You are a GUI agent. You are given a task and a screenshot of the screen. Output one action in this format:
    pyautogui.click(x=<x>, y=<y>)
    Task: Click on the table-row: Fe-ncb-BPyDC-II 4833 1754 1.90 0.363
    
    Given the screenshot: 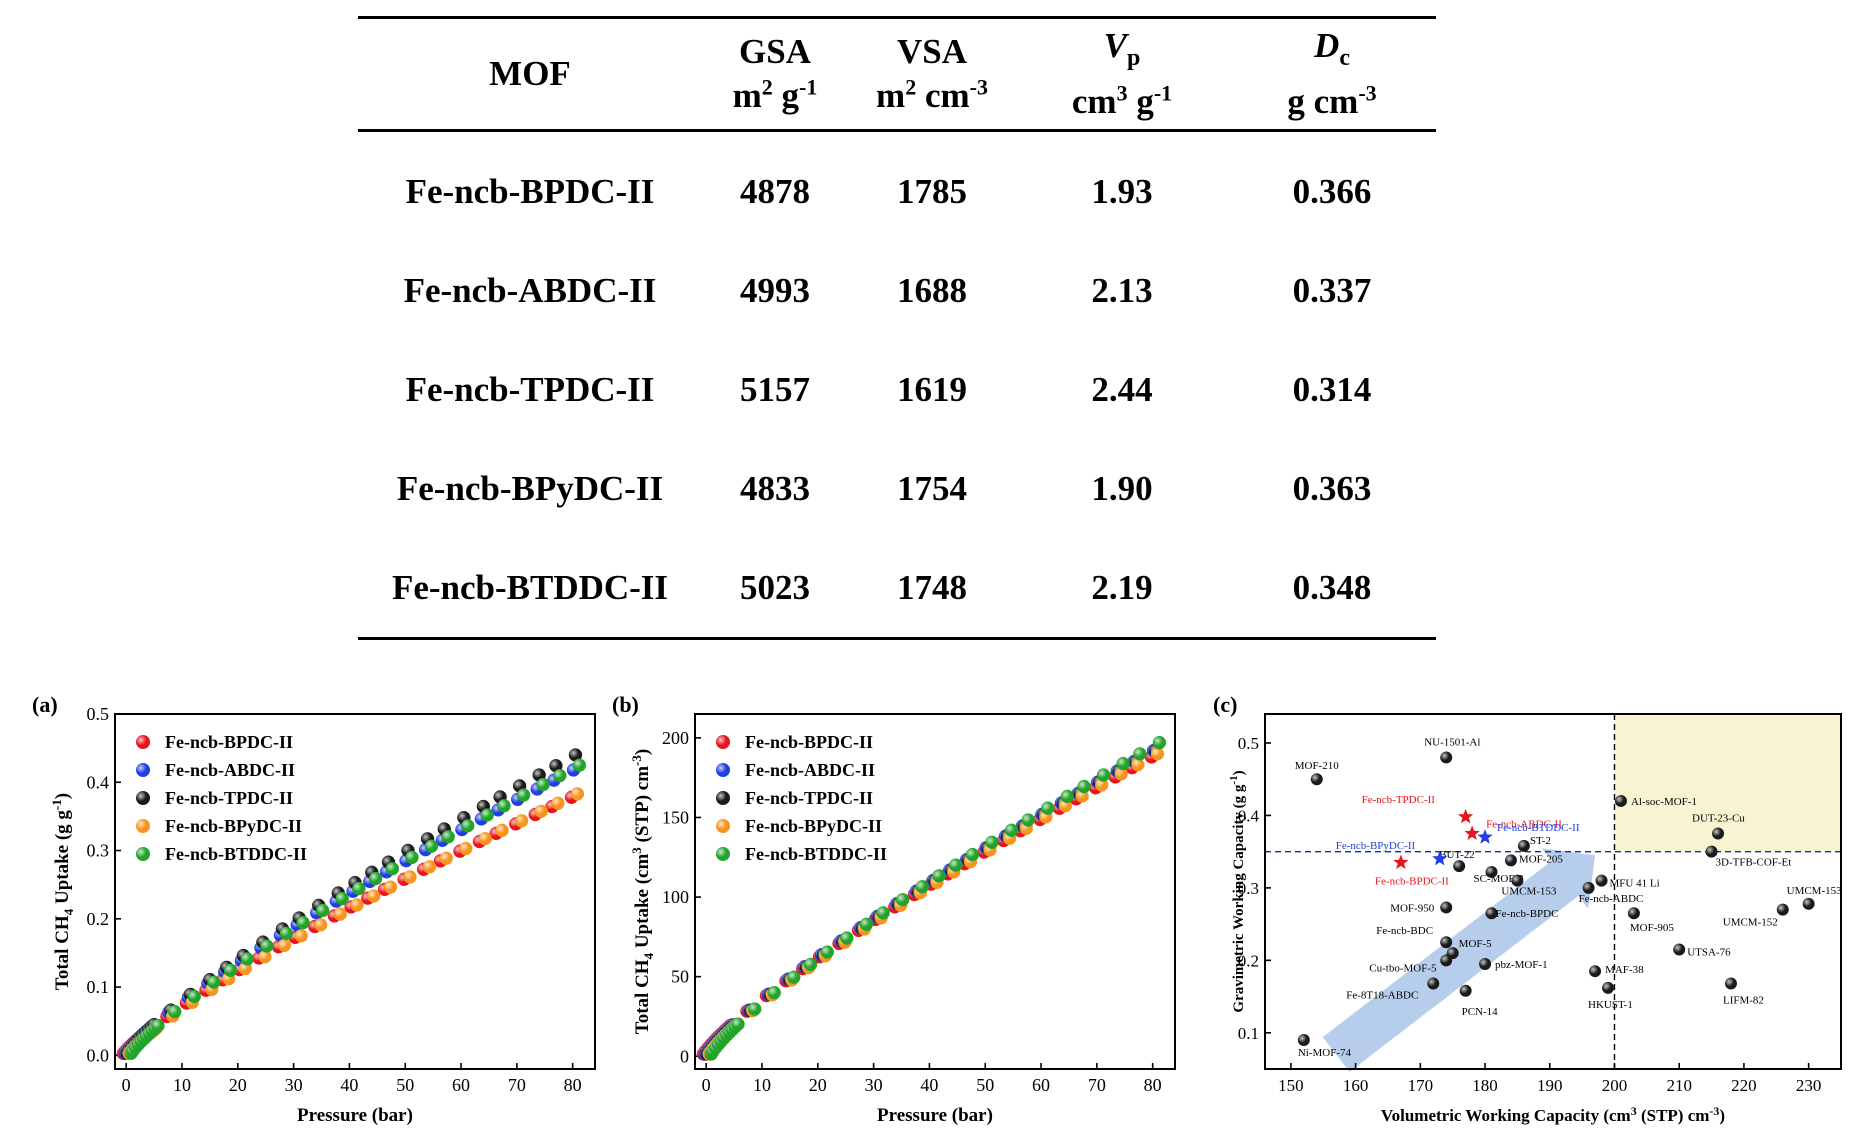 What is the action you would take?
    pyautogui.click(x=897, y=488)
    